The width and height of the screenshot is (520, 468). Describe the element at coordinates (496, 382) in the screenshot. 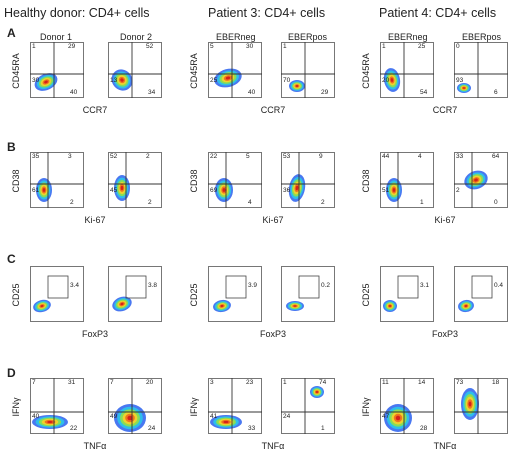

I see `quadrant-value-tr: 18` at that location.